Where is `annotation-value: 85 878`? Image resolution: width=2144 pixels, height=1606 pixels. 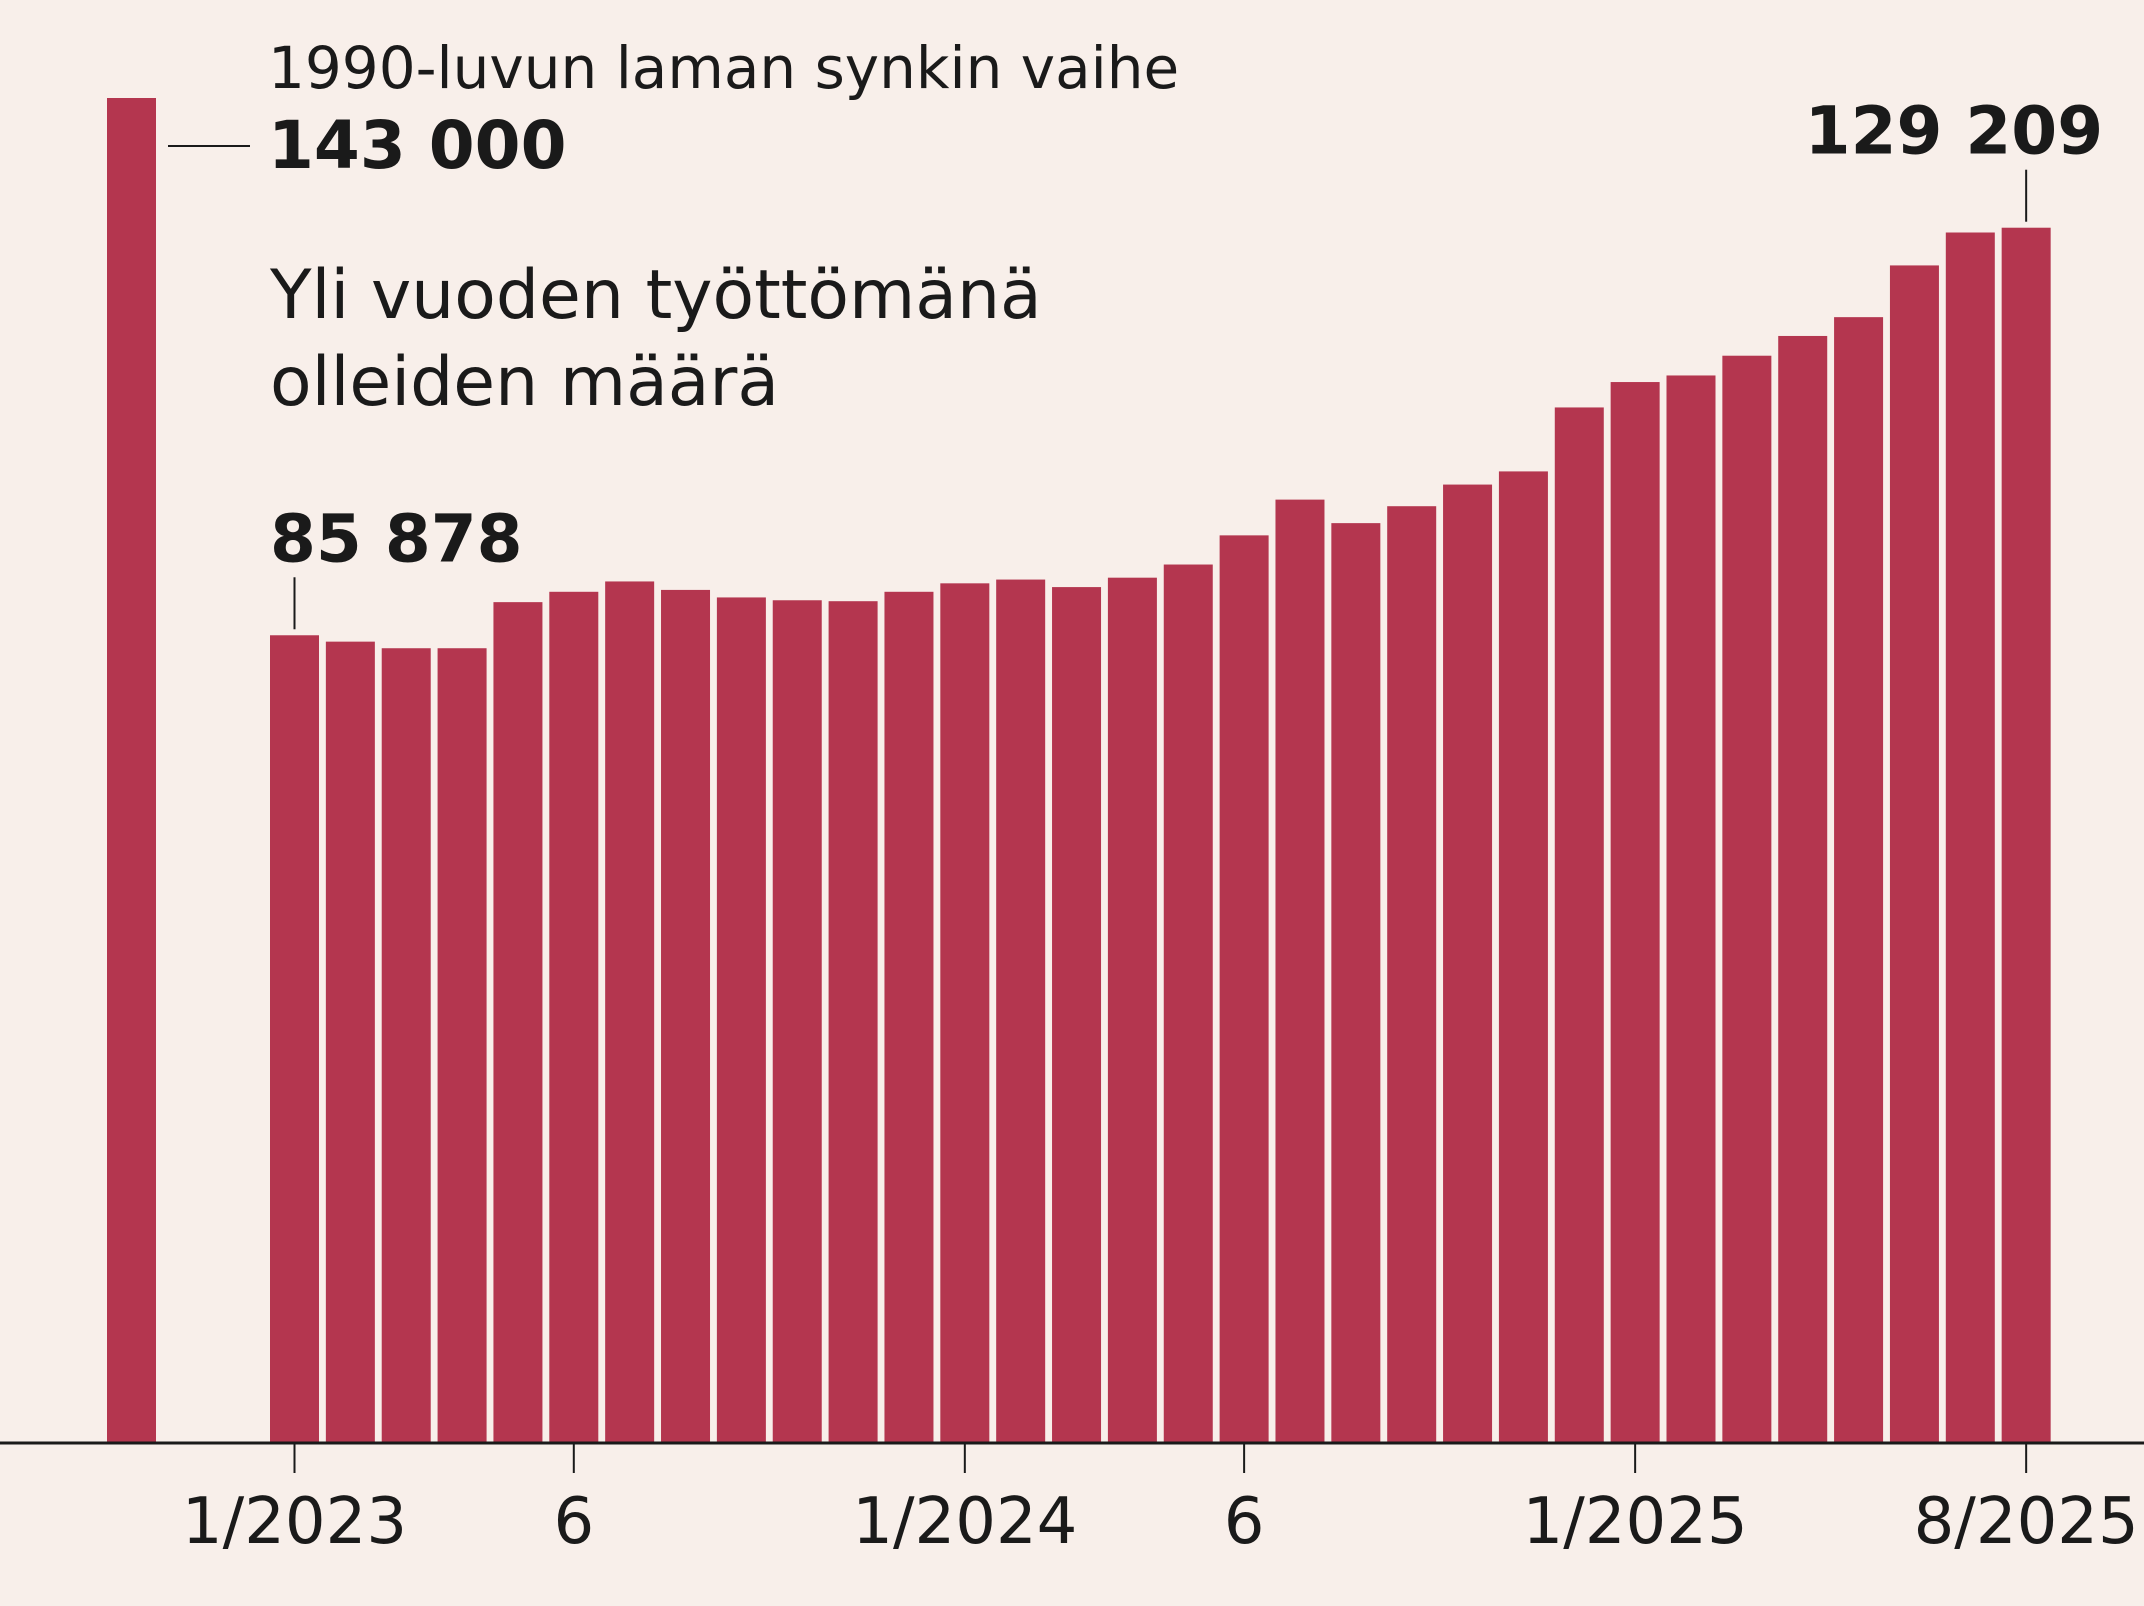 annotation-value: 85 878 is located at coordinates (396, 538).